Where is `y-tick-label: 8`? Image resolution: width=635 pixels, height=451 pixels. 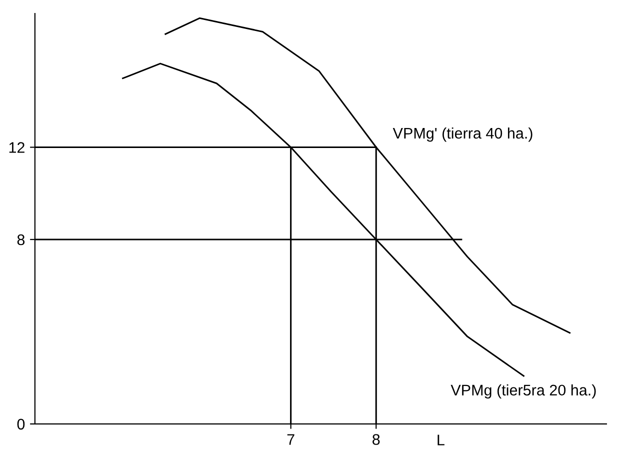 y-tick-label: 8 is located at coordinates (21, 240).